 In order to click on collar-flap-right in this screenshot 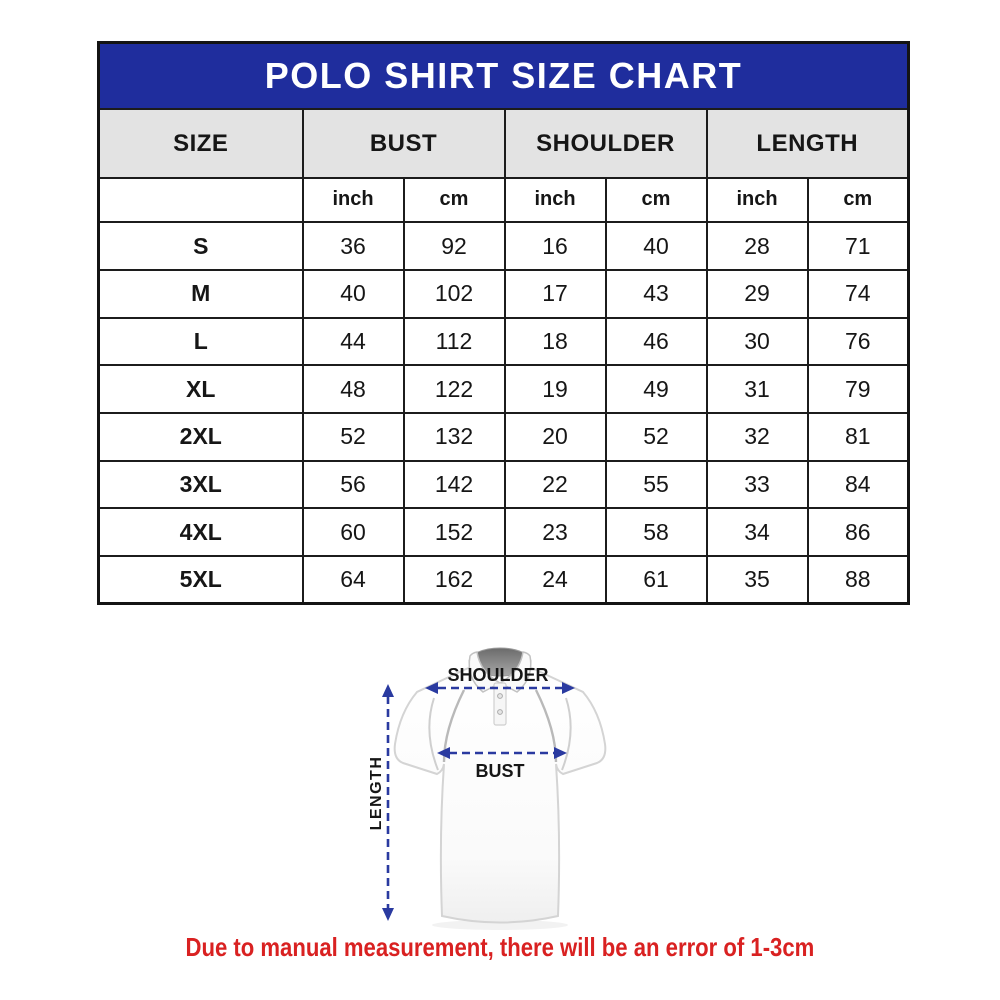, I will do `click(515, 672)`.